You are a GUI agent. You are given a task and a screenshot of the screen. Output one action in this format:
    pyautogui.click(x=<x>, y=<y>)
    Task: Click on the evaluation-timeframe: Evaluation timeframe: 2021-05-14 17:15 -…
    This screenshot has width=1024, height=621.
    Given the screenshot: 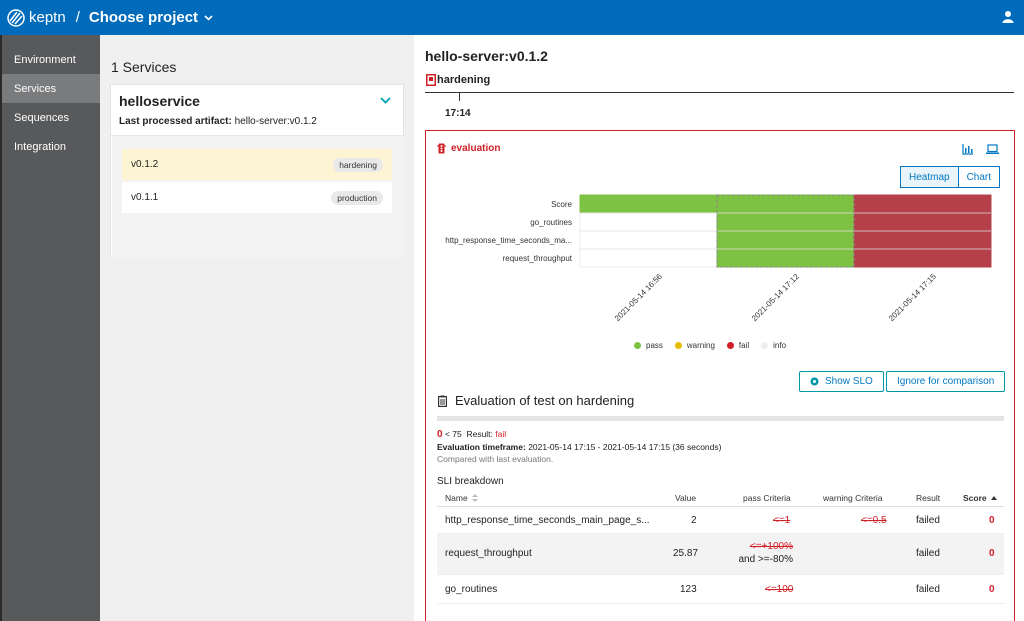 What is the action you would take?
    pyautogui.click(x=579, y=447)
    